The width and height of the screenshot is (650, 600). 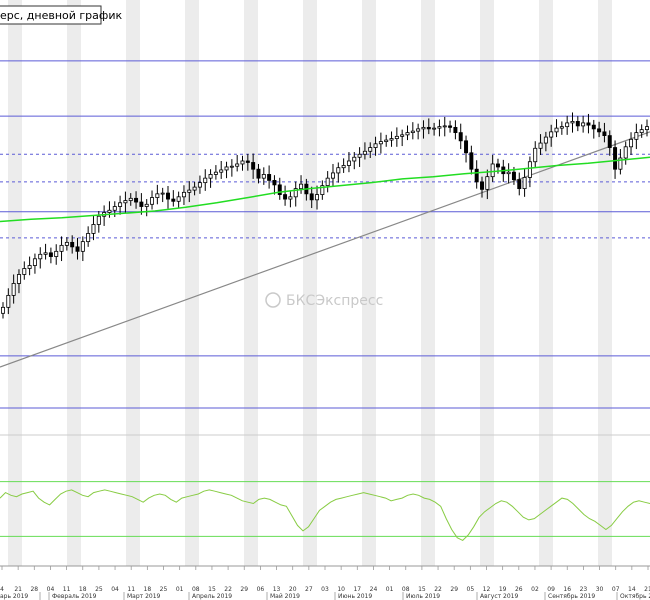 I want to click on title-frame, so click(x=51, y=15).